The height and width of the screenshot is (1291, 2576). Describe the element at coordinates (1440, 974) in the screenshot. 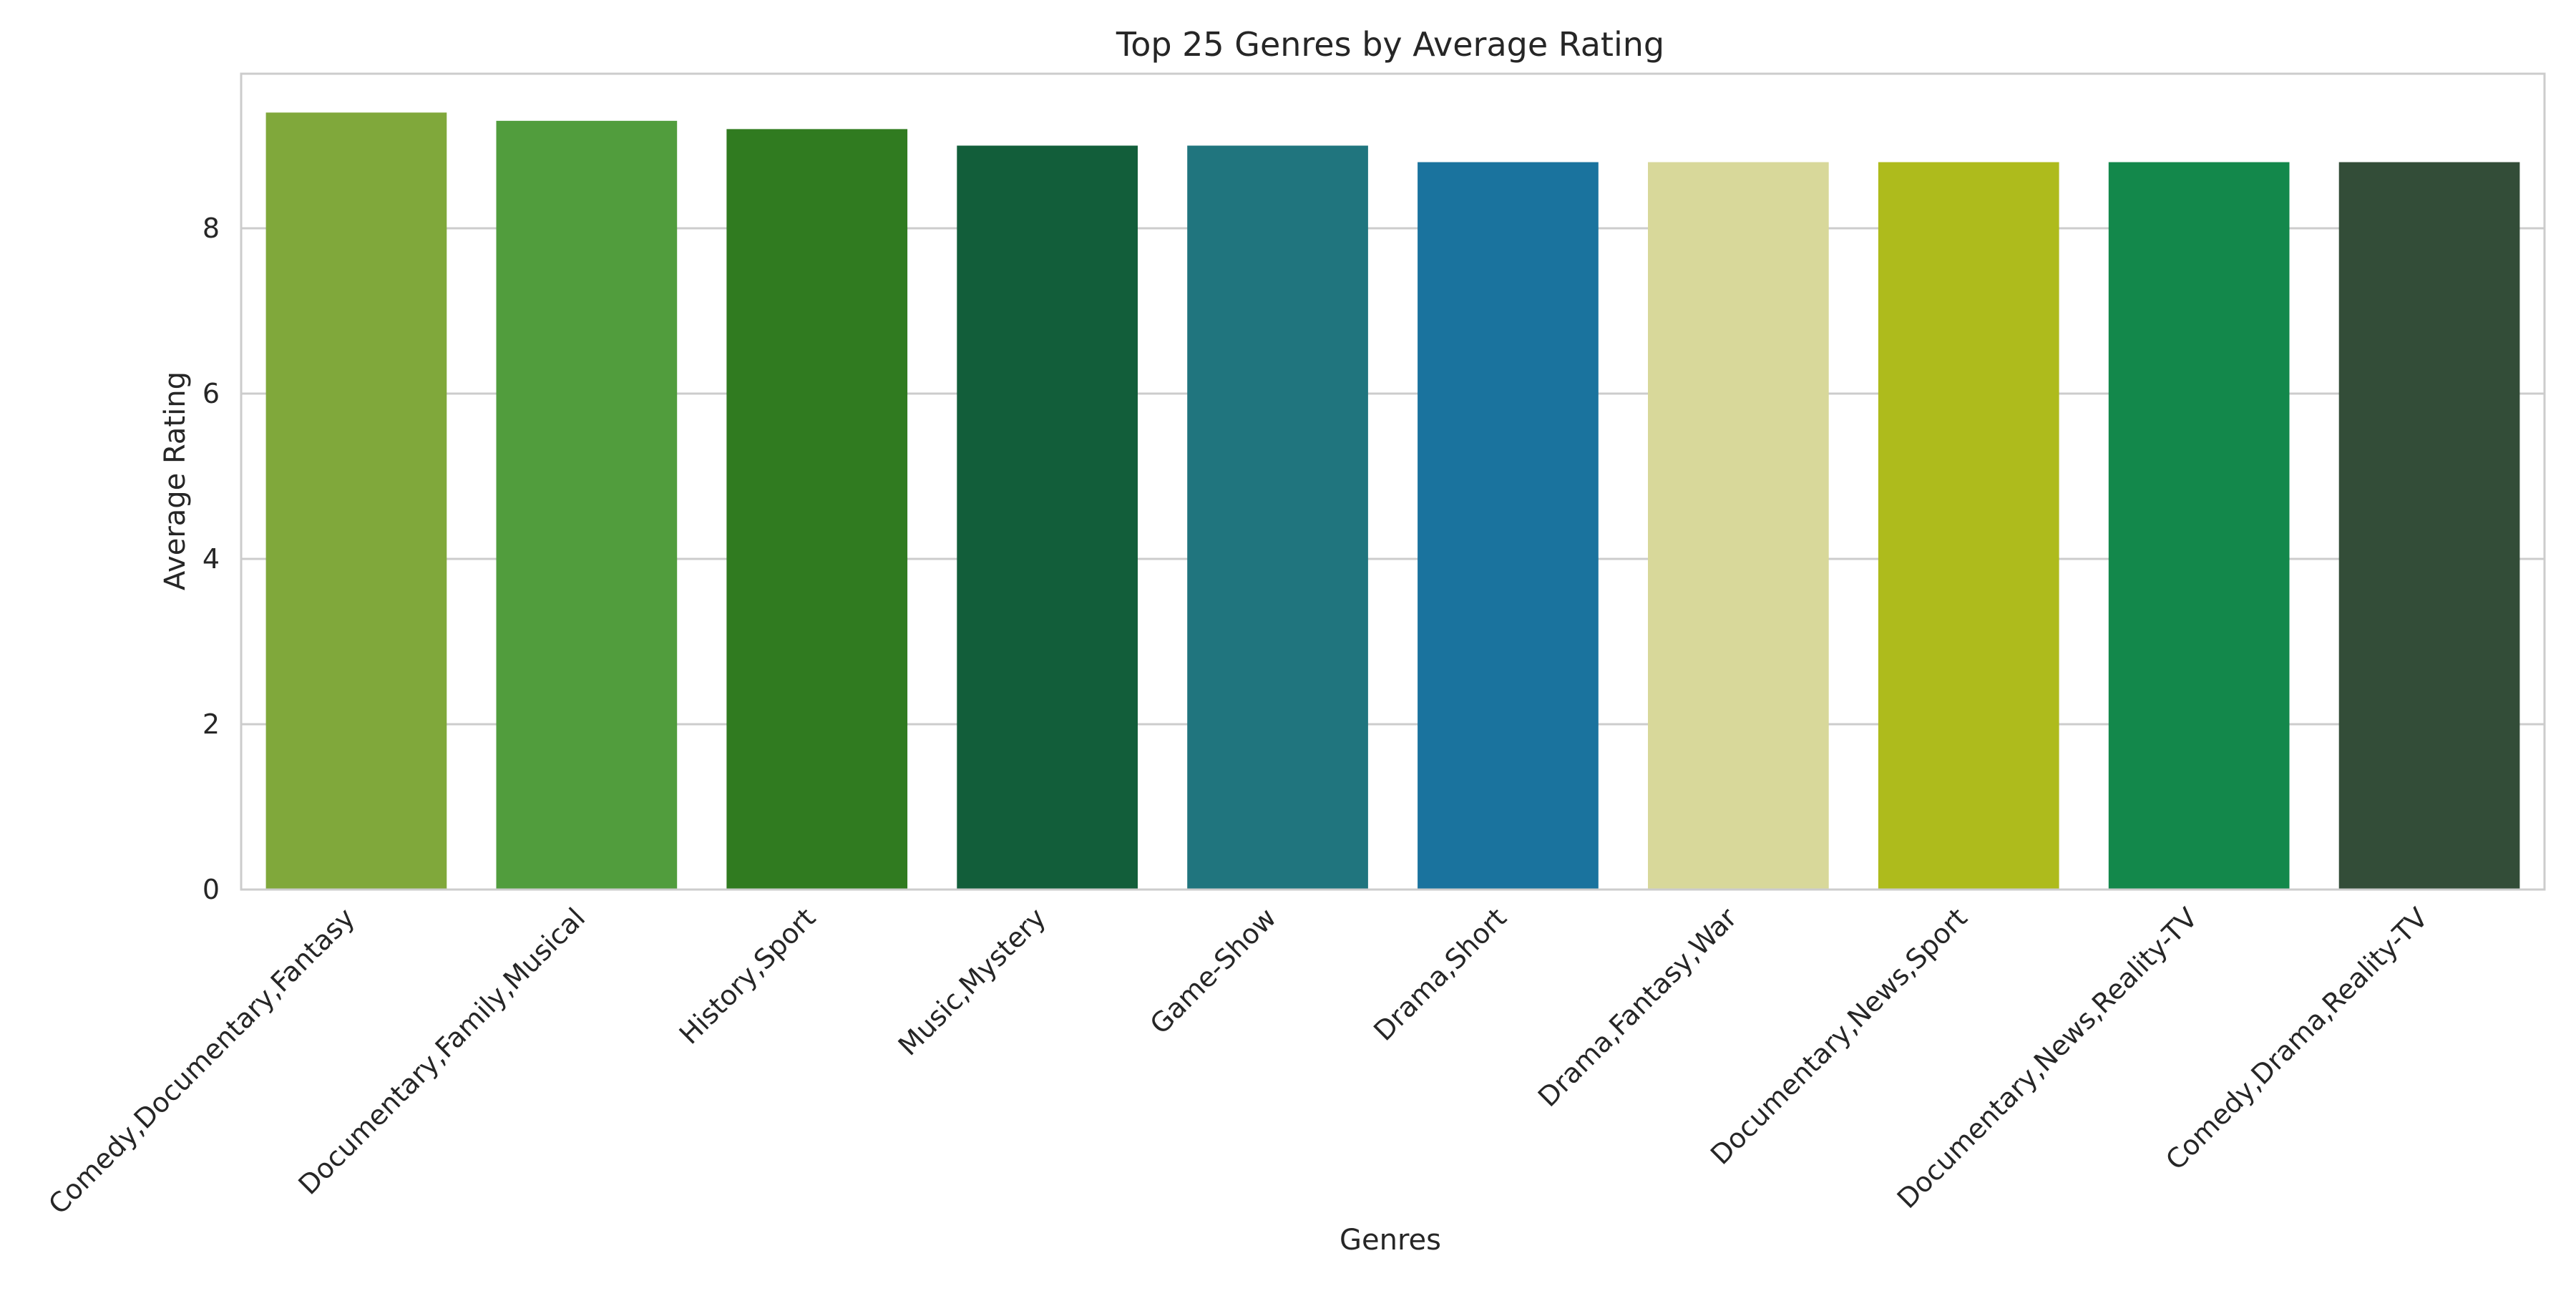

I see `x-tick-label: Drama,Short` at that location.